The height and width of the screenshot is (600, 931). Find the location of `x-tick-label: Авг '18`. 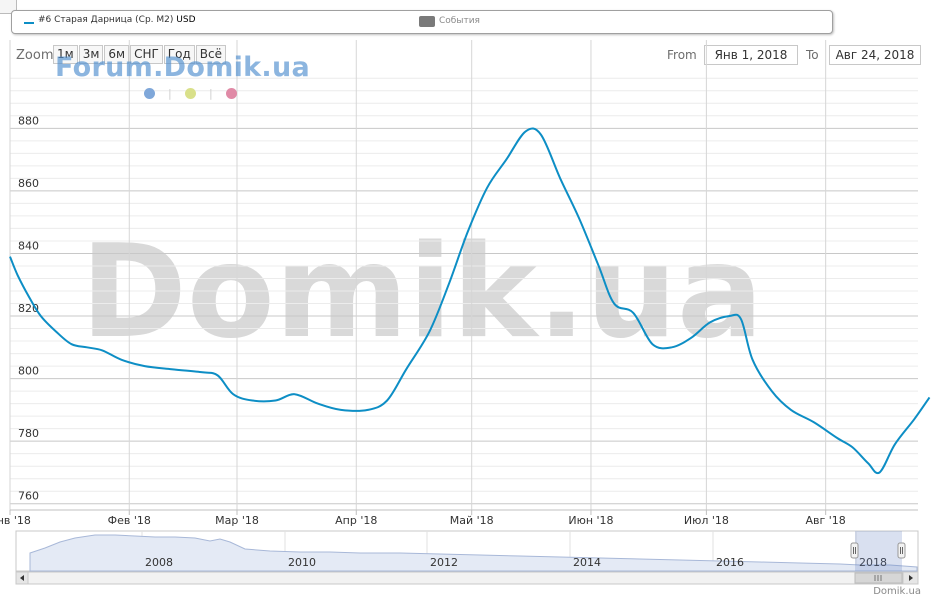

x-tick-label: Авг '18 is located at coordinates (826, 520).